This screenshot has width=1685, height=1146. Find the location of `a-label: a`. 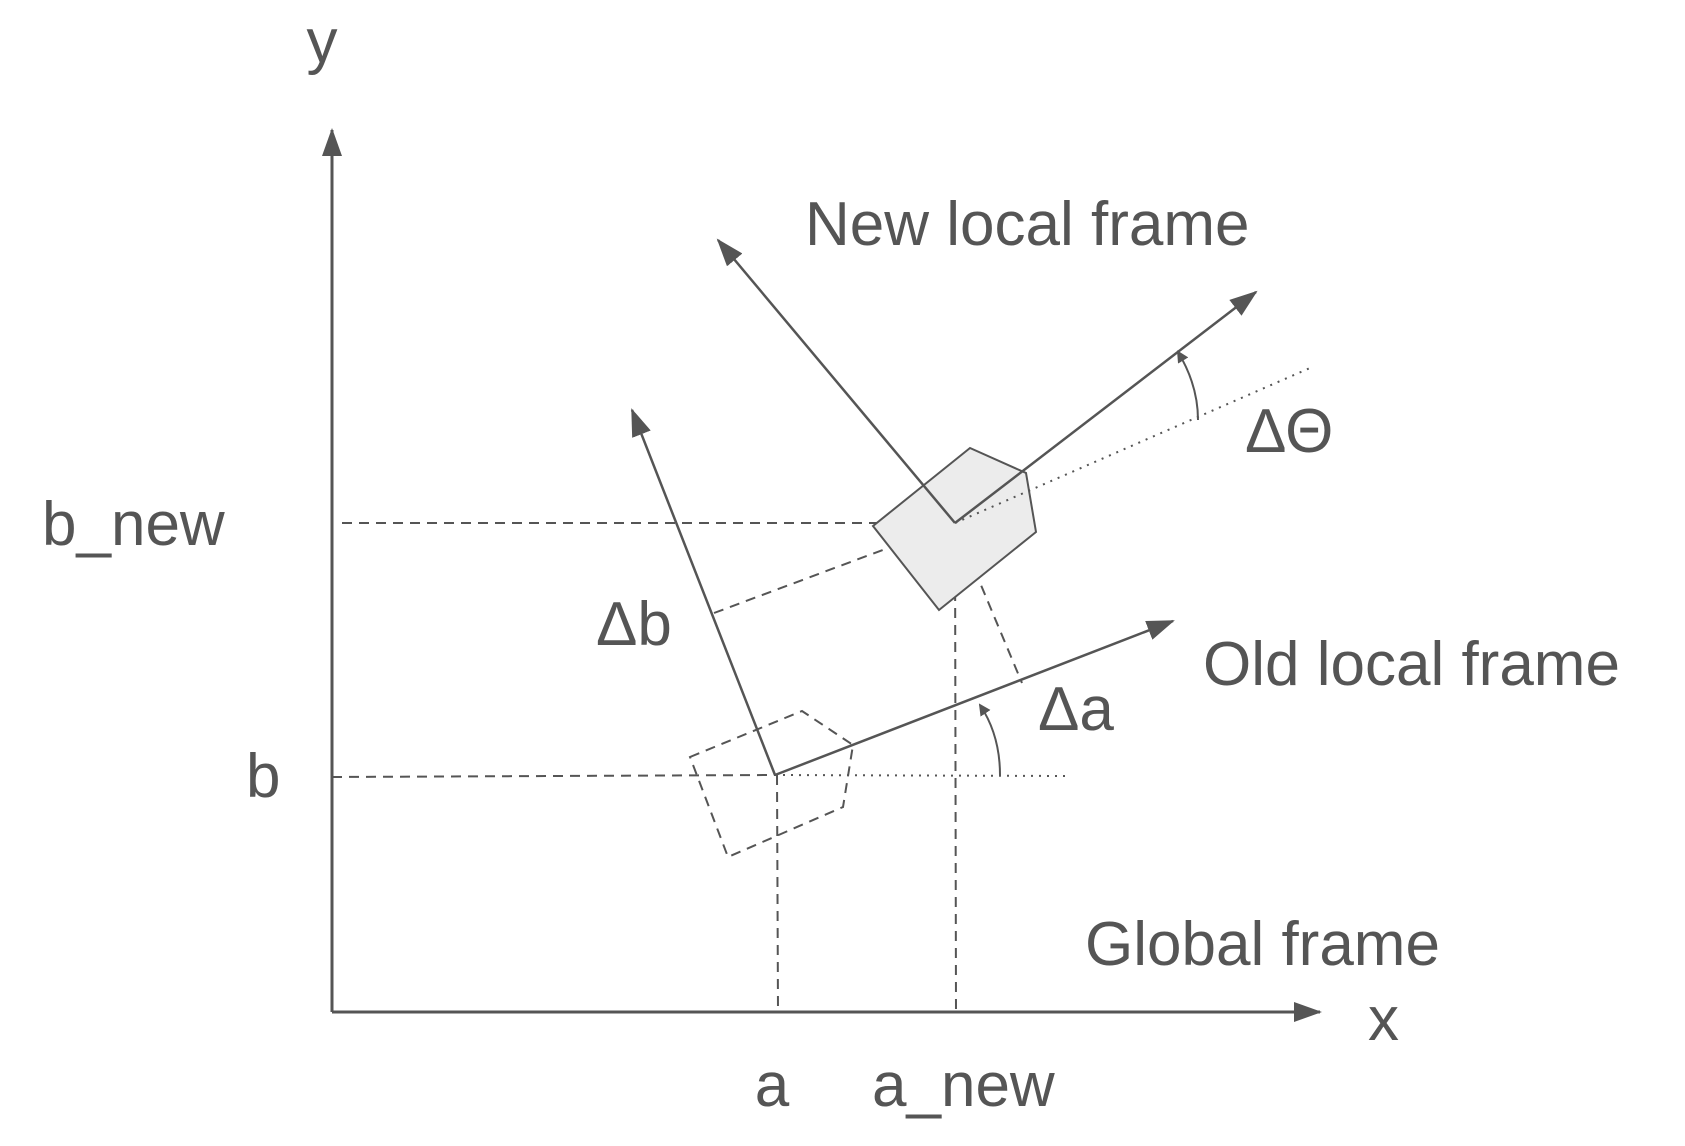

a-label: a is located at coordinates (772, 1085).